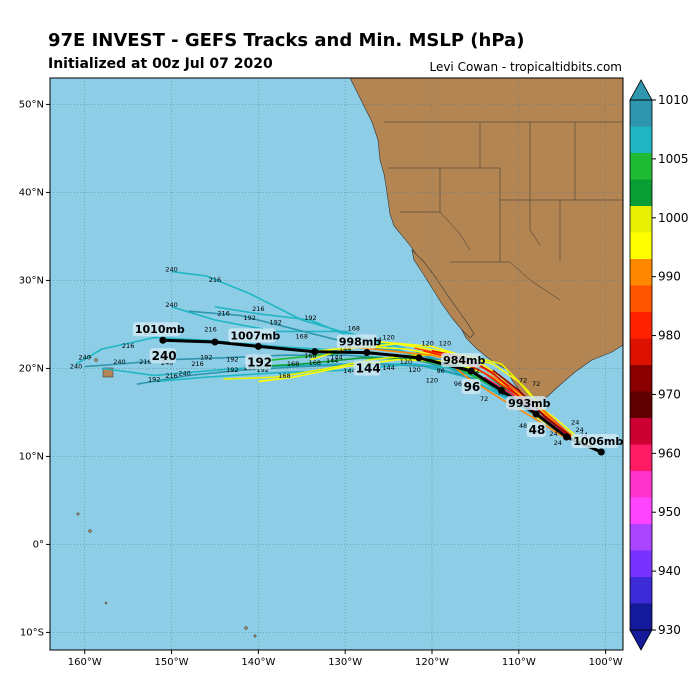  I want to click on hour-mark: 48, so click(523, 426).